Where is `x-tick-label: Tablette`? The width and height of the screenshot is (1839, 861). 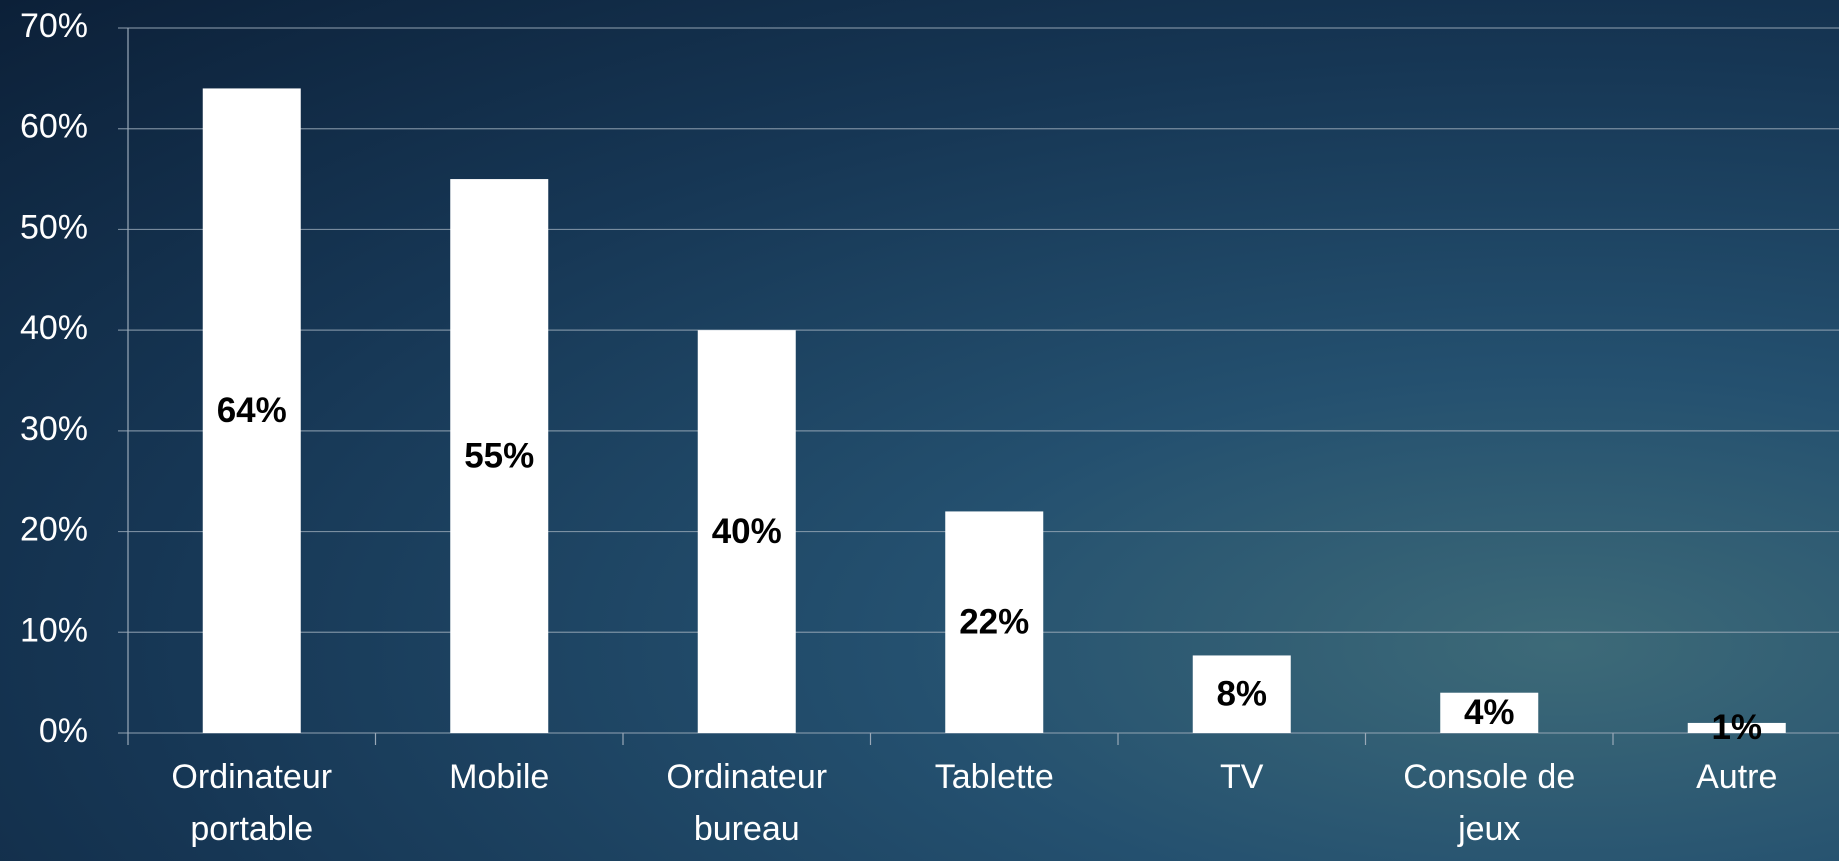
x-tick-label: Tablette is located at coordinates (994, 777).